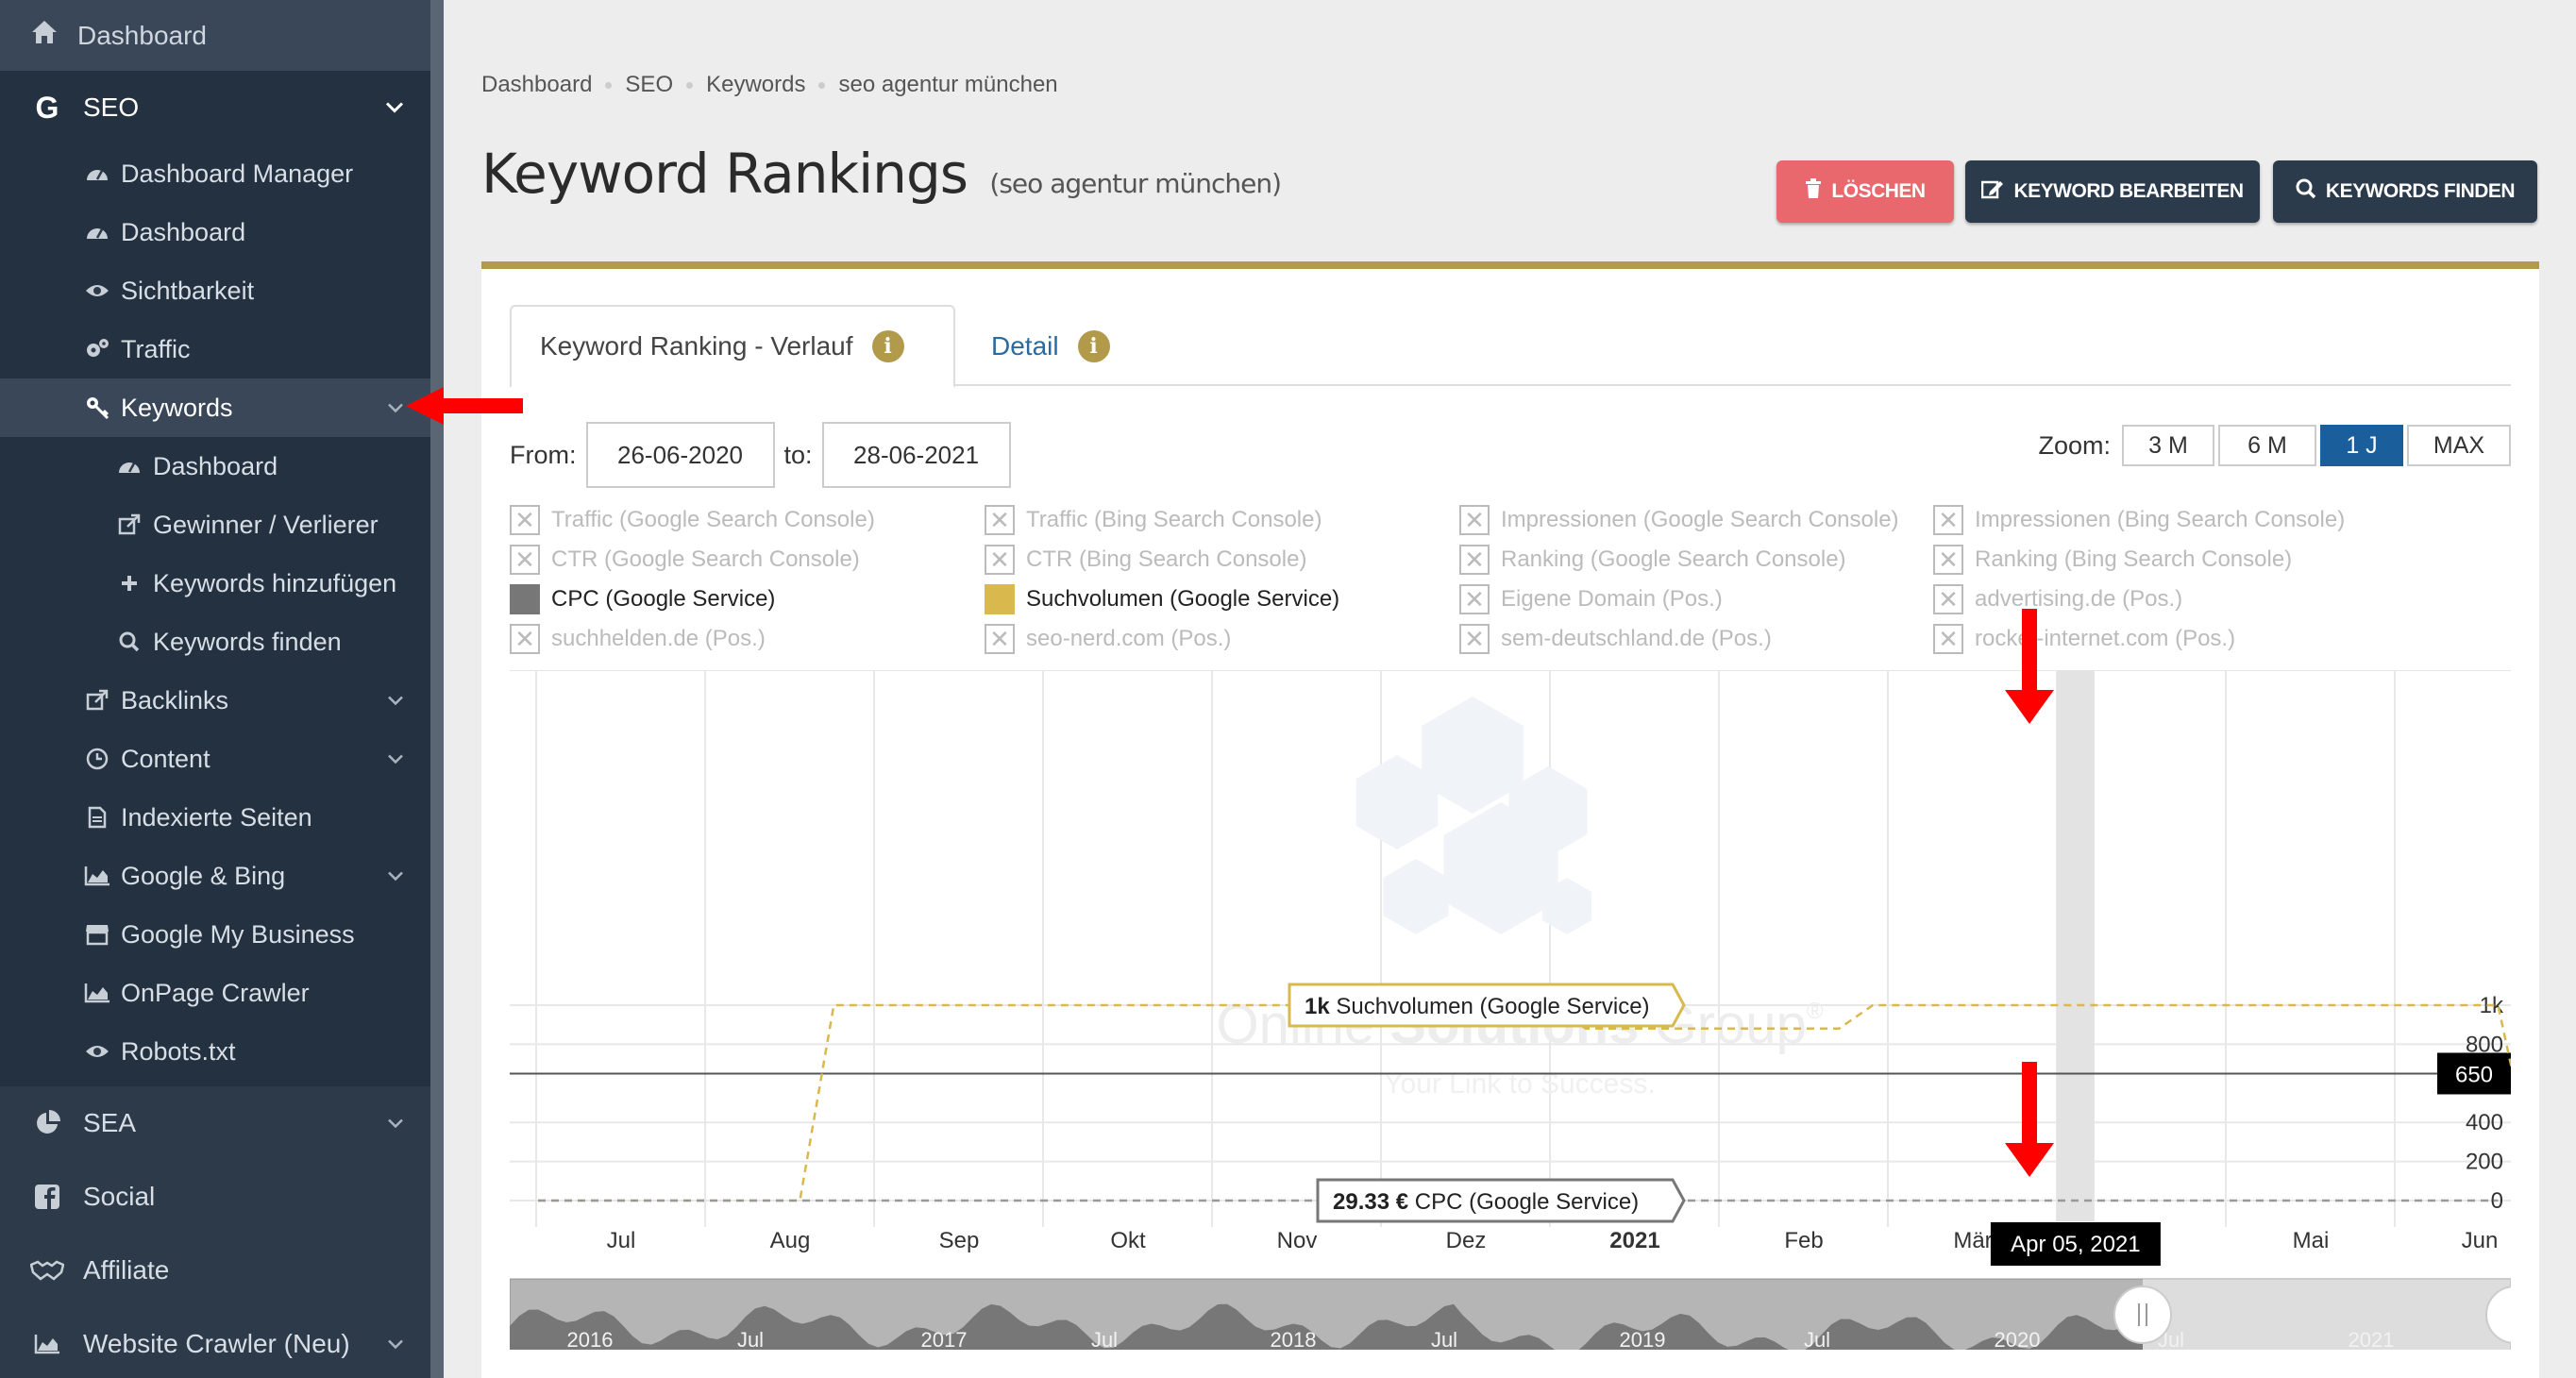 The width and height of the screenshot is (2576, 1378). Describe the element at coordinates (1653, 560) in the screenshot. I see `legend-item: ✕ Ranking (Google Search Console)` at that location.